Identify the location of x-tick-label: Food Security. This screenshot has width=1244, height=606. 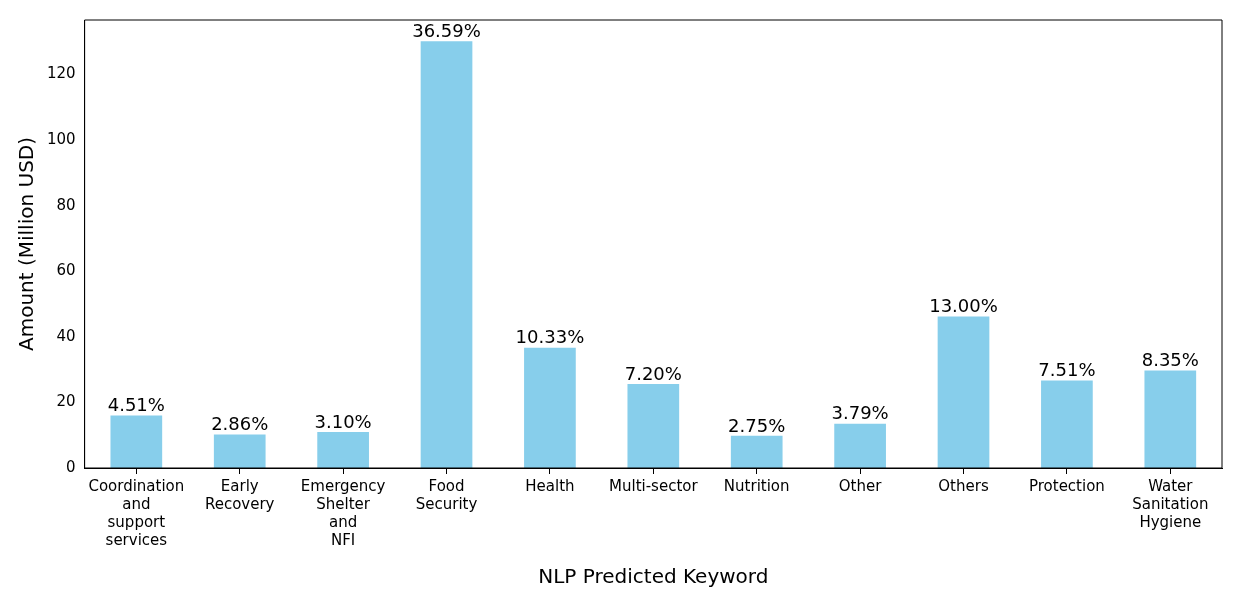
(446, 494).